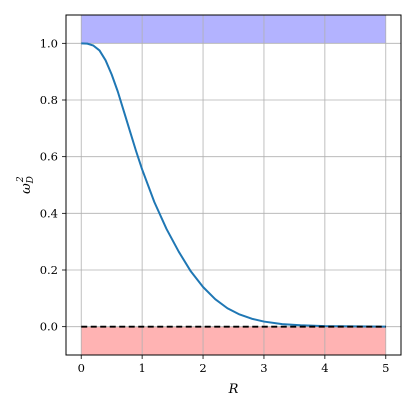  I want to click on x-tick-label-4: 4, so click(324, 368).